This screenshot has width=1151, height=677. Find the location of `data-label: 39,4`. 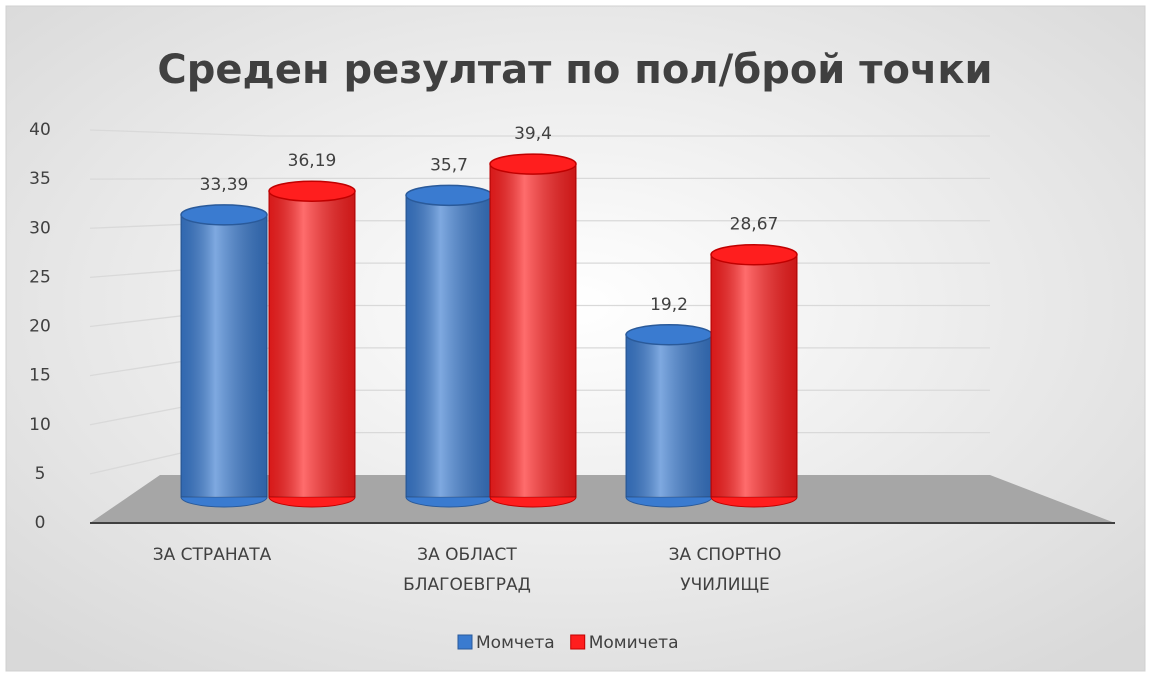

data-label: 39,4 is located at coordinates (533, 134).